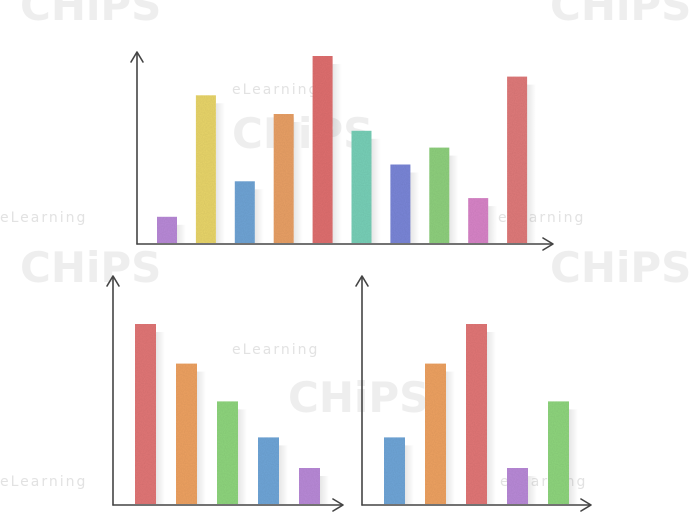 This screenshot has height=525, width=700. What do you see at coordinates (90, 267) in the screenshot?
I see `watermark-large-2: CHiPS` at bounding box center [90, 267].